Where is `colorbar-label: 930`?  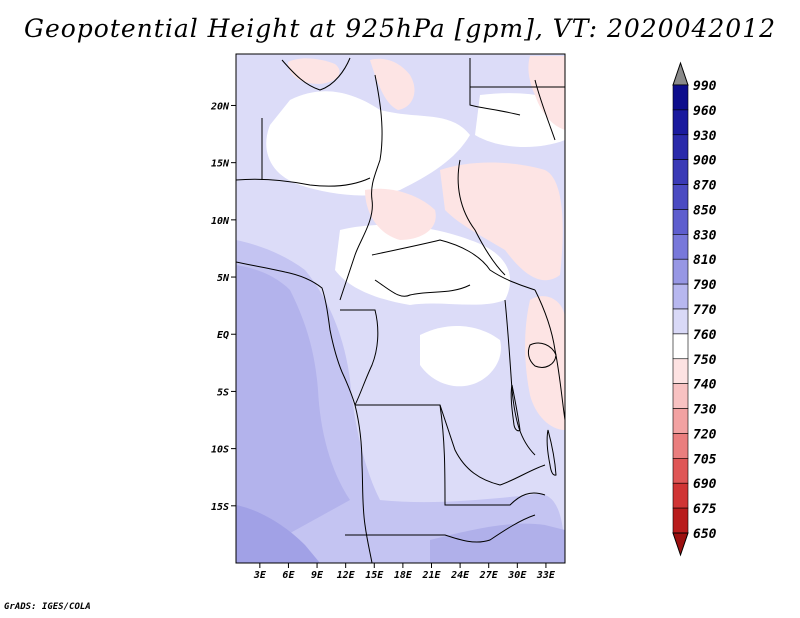 colorbar-label: 930 is located at coordinates (705, 136).